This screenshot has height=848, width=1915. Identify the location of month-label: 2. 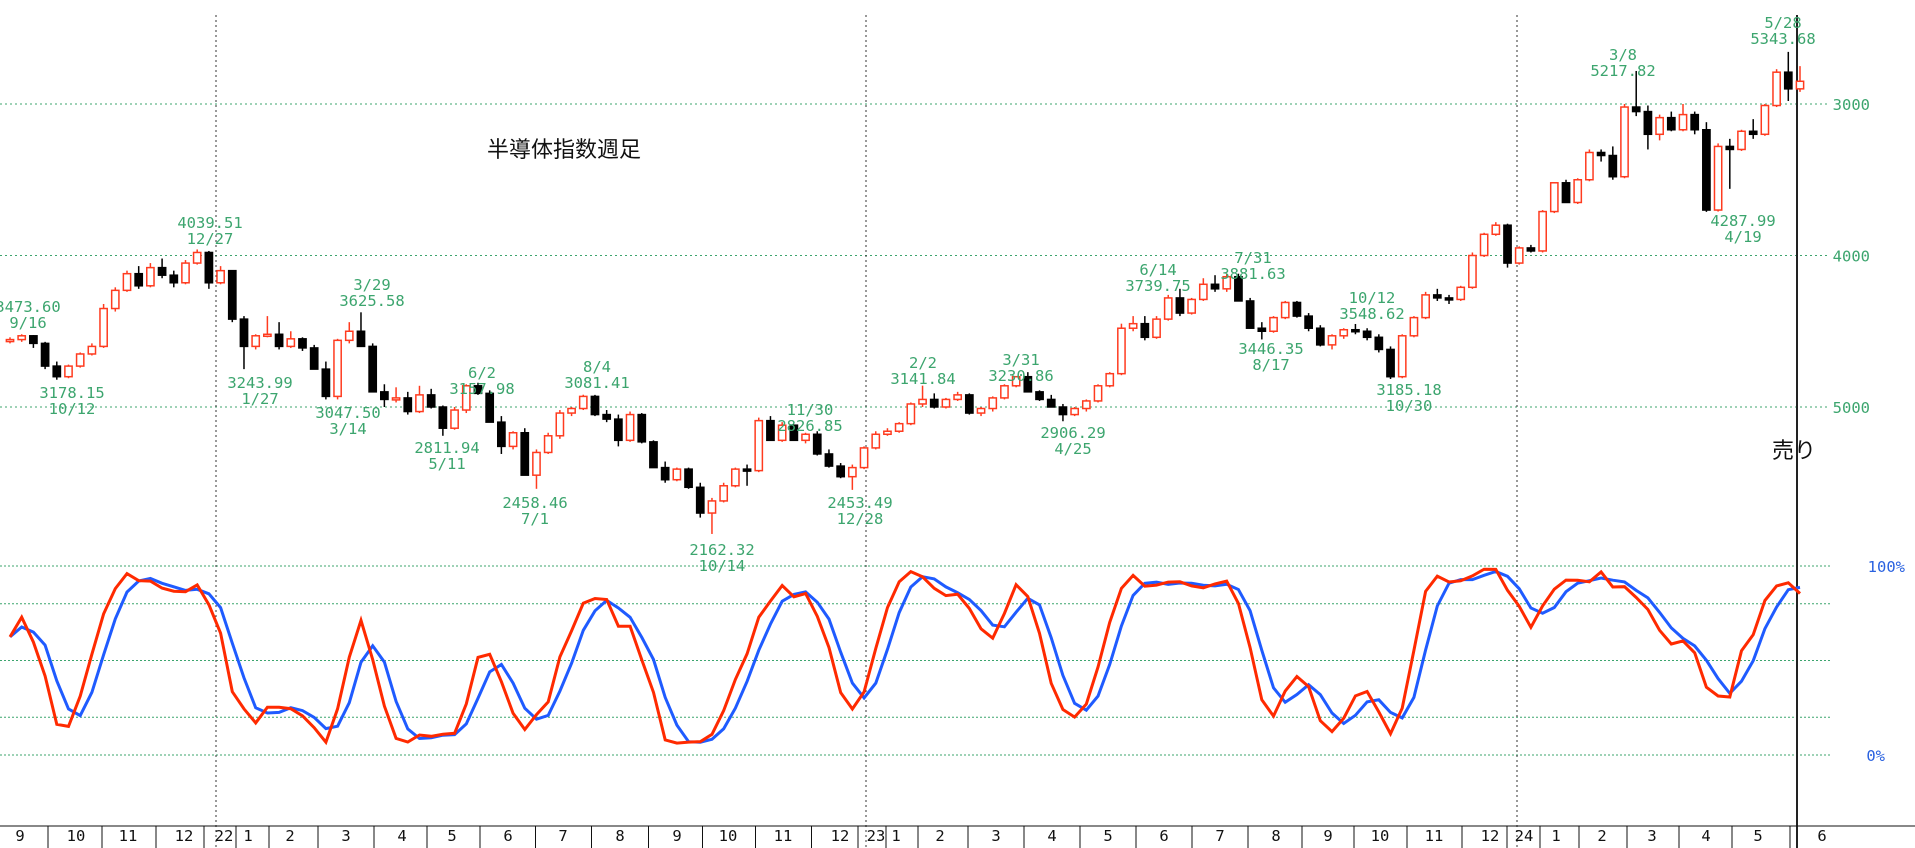
(939, 836).